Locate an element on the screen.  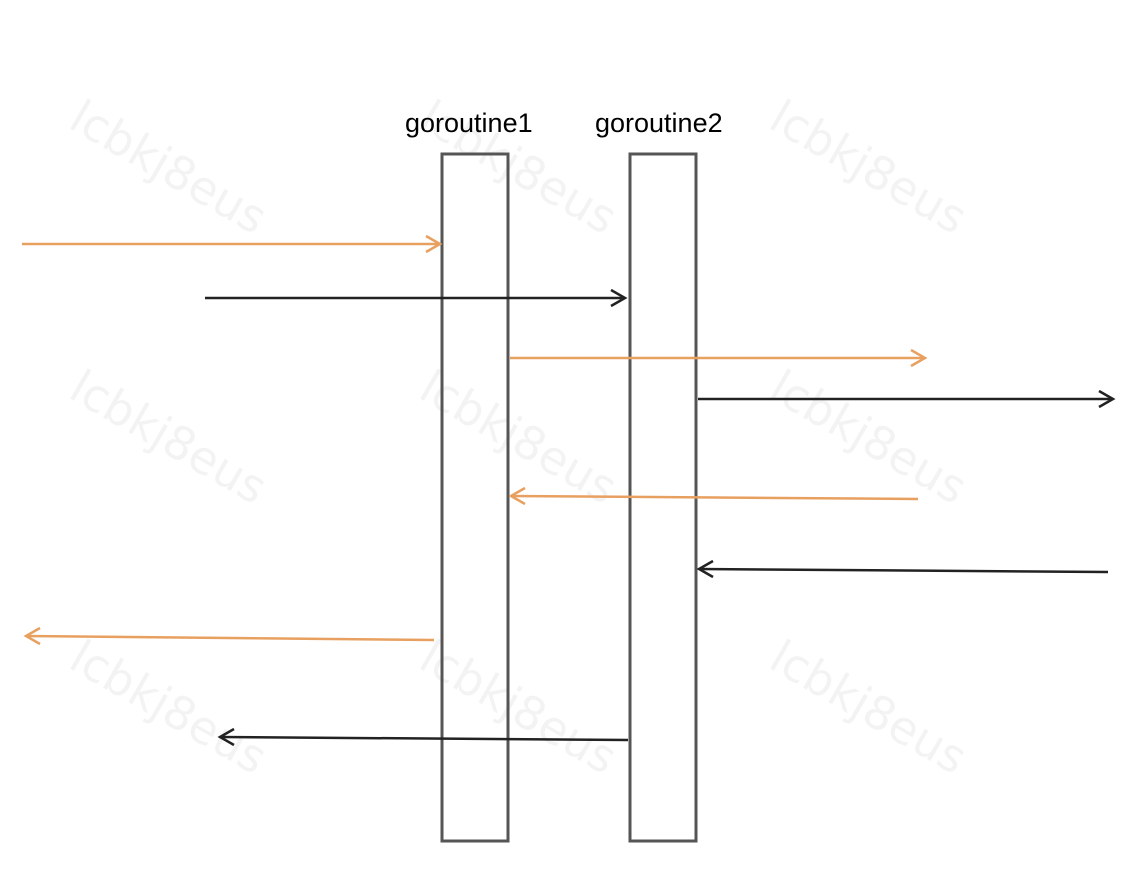
arrow-orange-return-from-goroutine1 is located at coordinates (229, 636).